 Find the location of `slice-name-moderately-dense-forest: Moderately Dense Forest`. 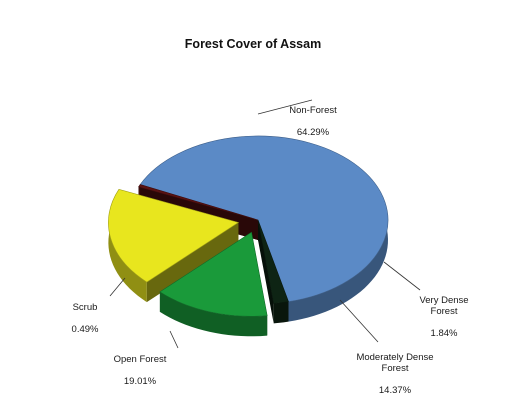

slice-name-moderately-dense-forest: Moderately Dense Forest is located at coordinates (395, 363).